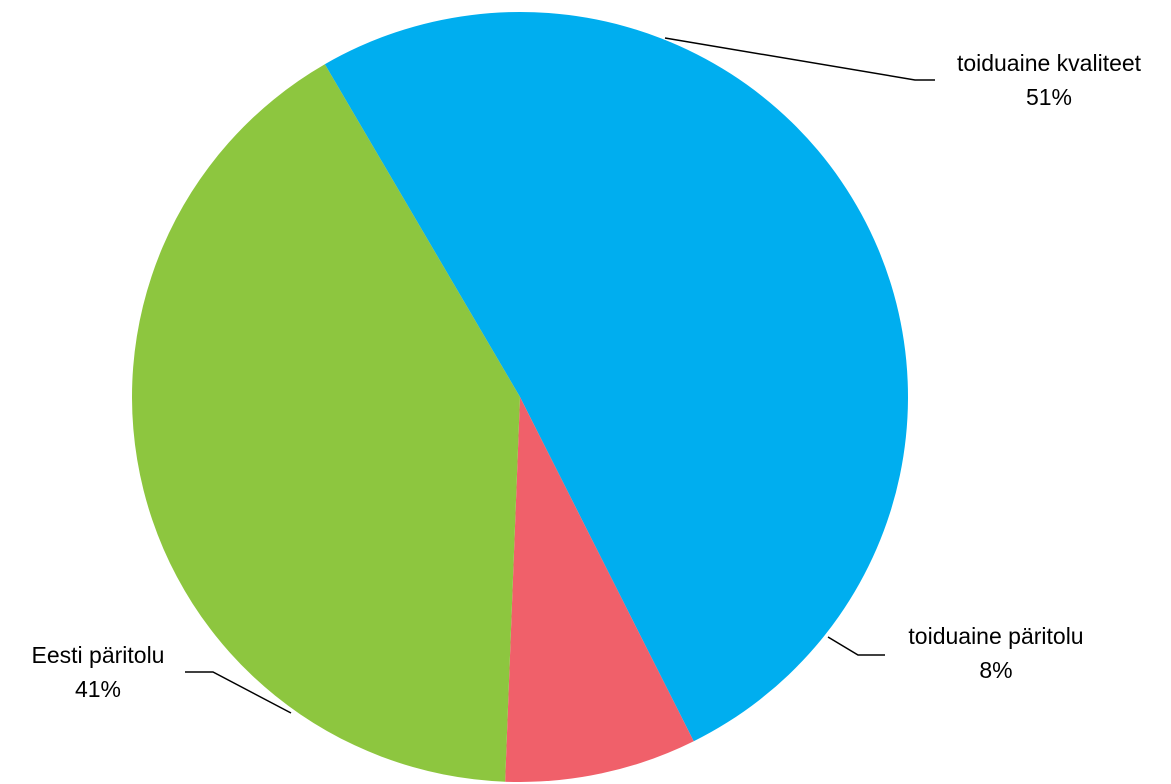 The height and width of the screenshot is (784, 1171). I want to click on slice-label-1: toiduaine kvaliteet, so click(1049, 63).